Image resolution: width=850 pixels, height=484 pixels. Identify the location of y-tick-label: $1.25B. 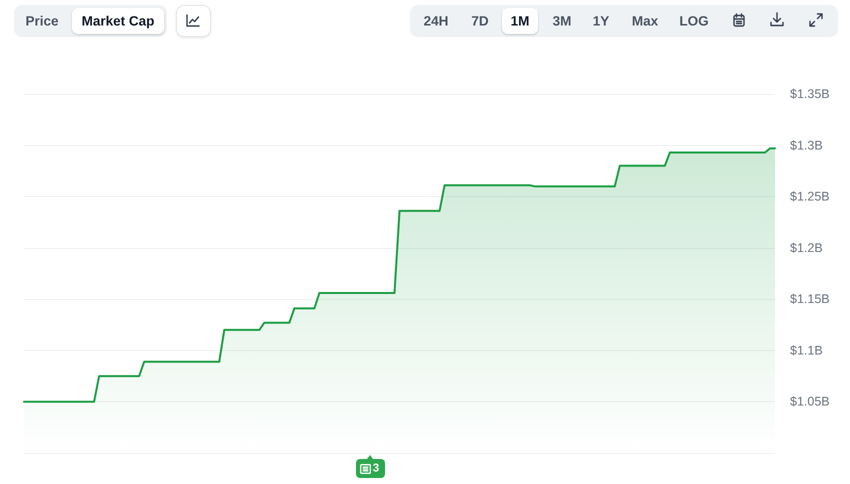
(810, 197).